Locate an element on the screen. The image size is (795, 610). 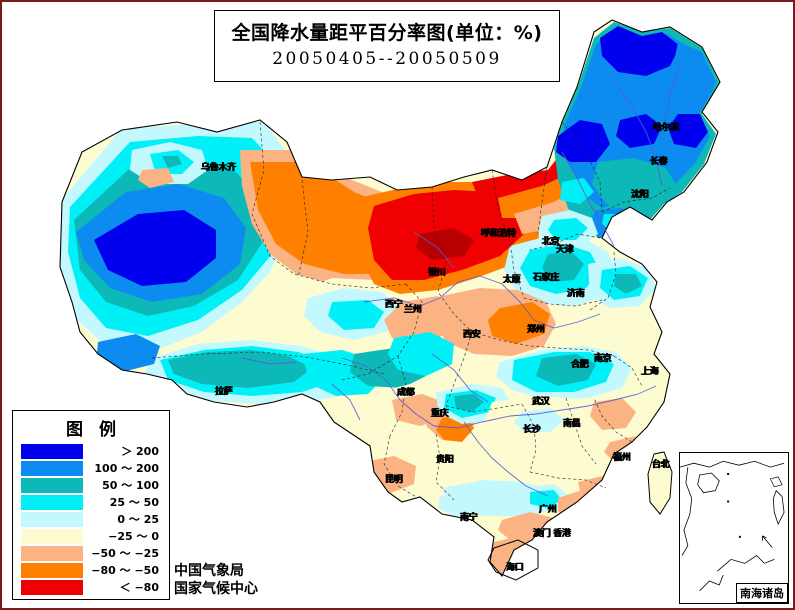
credit-line-2: 国家气候中心 is located at coordinates (216, 588).